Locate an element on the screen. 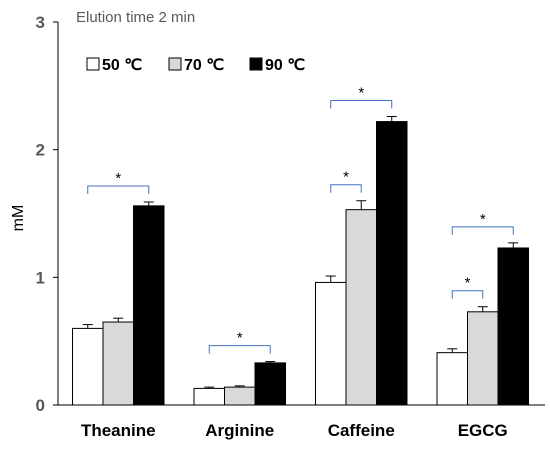  y-axis-label: mM is located at coordinates (18, 218).